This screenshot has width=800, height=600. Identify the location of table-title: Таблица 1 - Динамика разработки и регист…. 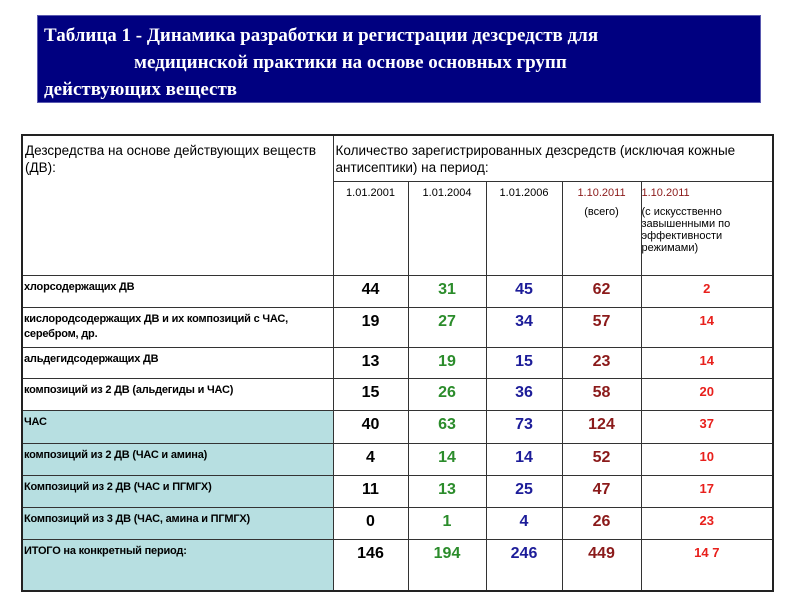
(399, 59).